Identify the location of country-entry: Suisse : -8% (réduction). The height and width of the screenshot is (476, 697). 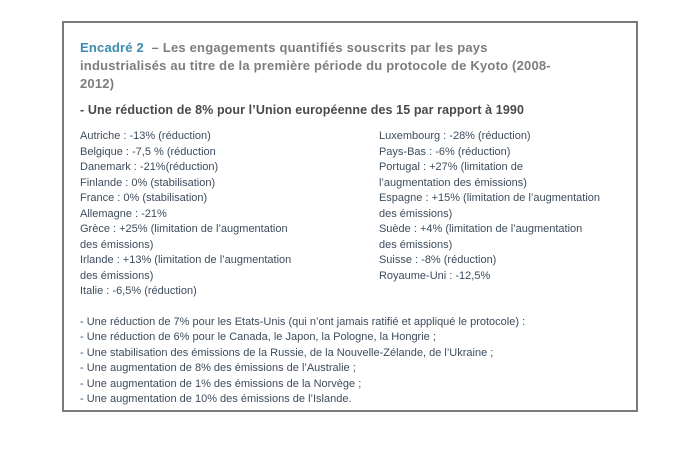
(437, 260).